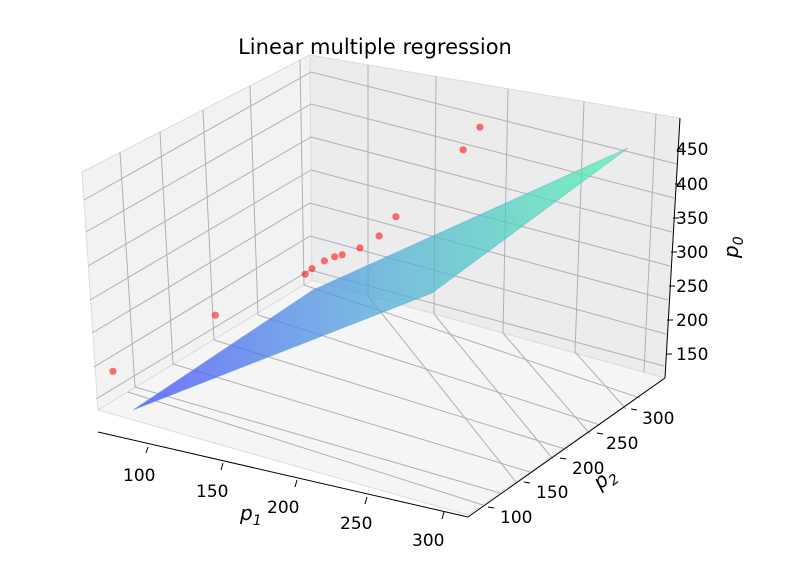 This screenshot has width=802, height=564. Describe the element at coordinates (552, 493) in the screenshot. I see `y-tick-label: 150` at that location.